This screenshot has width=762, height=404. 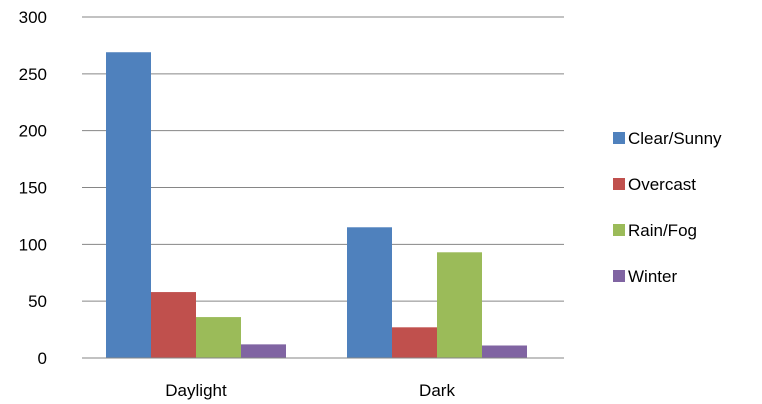 I want to click on y-tick-label: 250, so click(x=33, y=74).